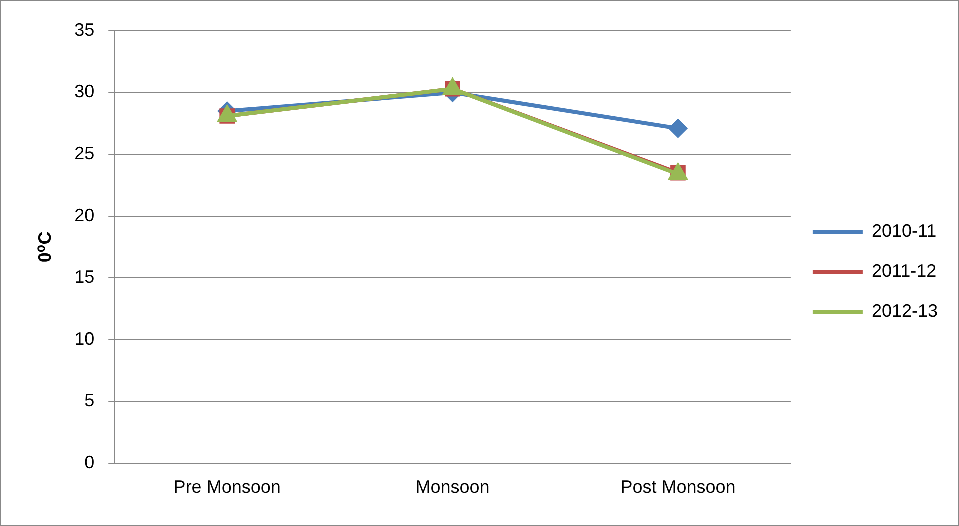 The width and height of the screenshot is (959, 526). Describe the element at coordinates (84, 154) in the screenshot. I see `y-tick-label: 25` at that location.